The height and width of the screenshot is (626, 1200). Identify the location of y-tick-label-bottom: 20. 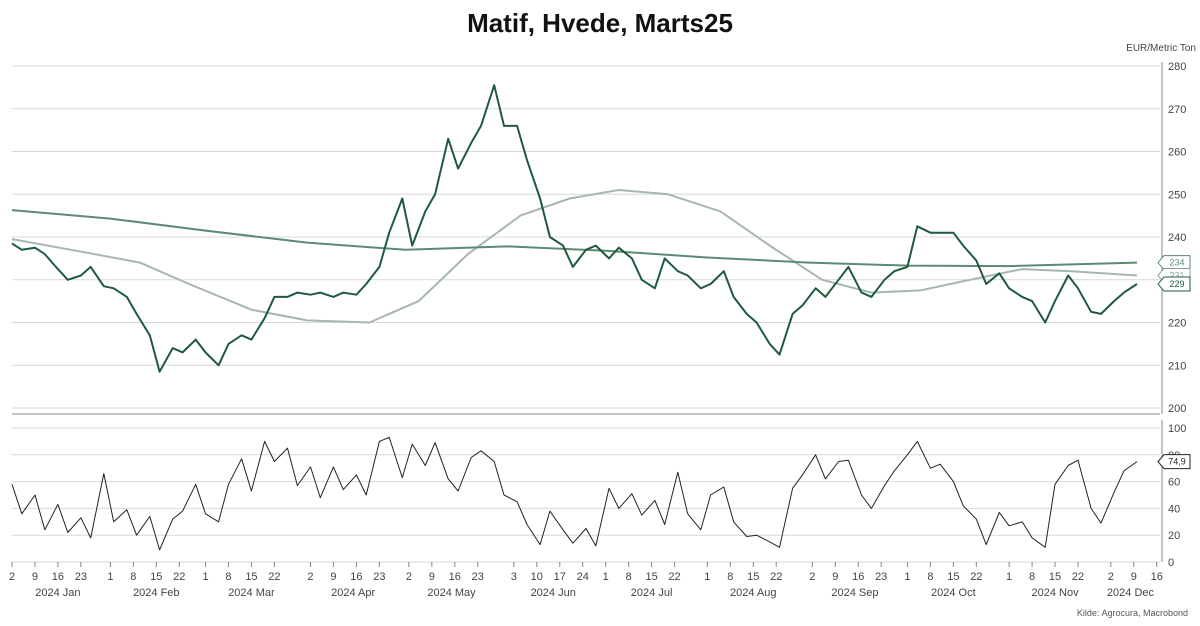
(1174, 536).